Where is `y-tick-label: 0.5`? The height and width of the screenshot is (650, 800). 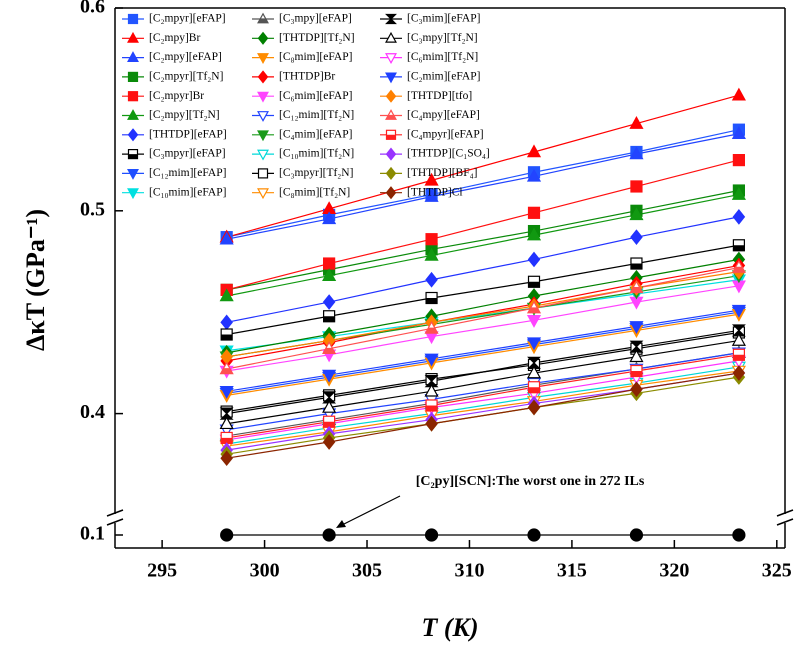
y-tick-label: 0.5 is located at coordinates (92, 209).